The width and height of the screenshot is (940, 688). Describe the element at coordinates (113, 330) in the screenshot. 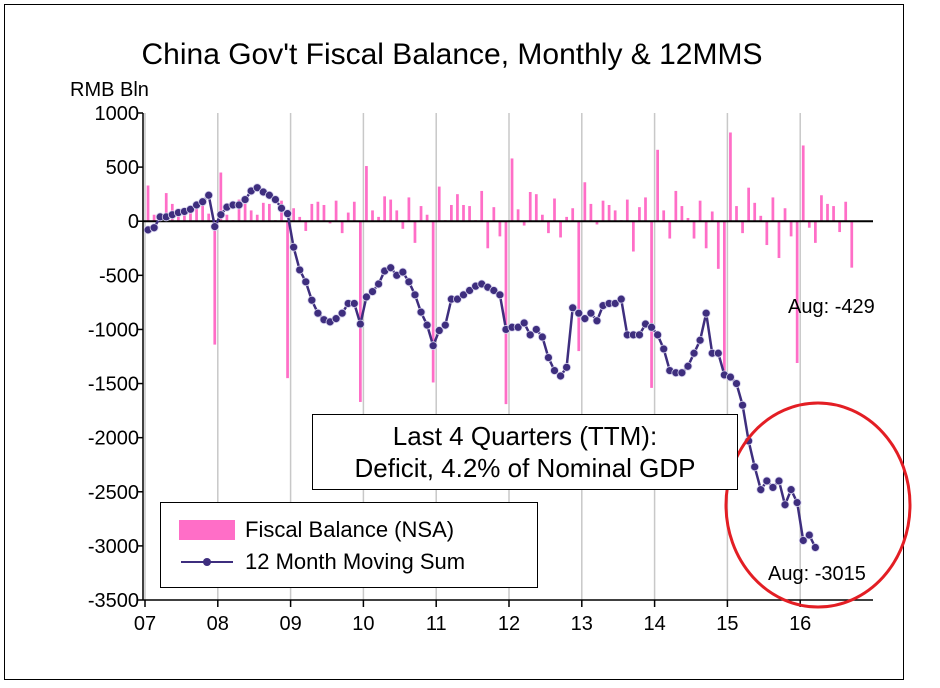

I see `y-tick-label: -1000` at that location.